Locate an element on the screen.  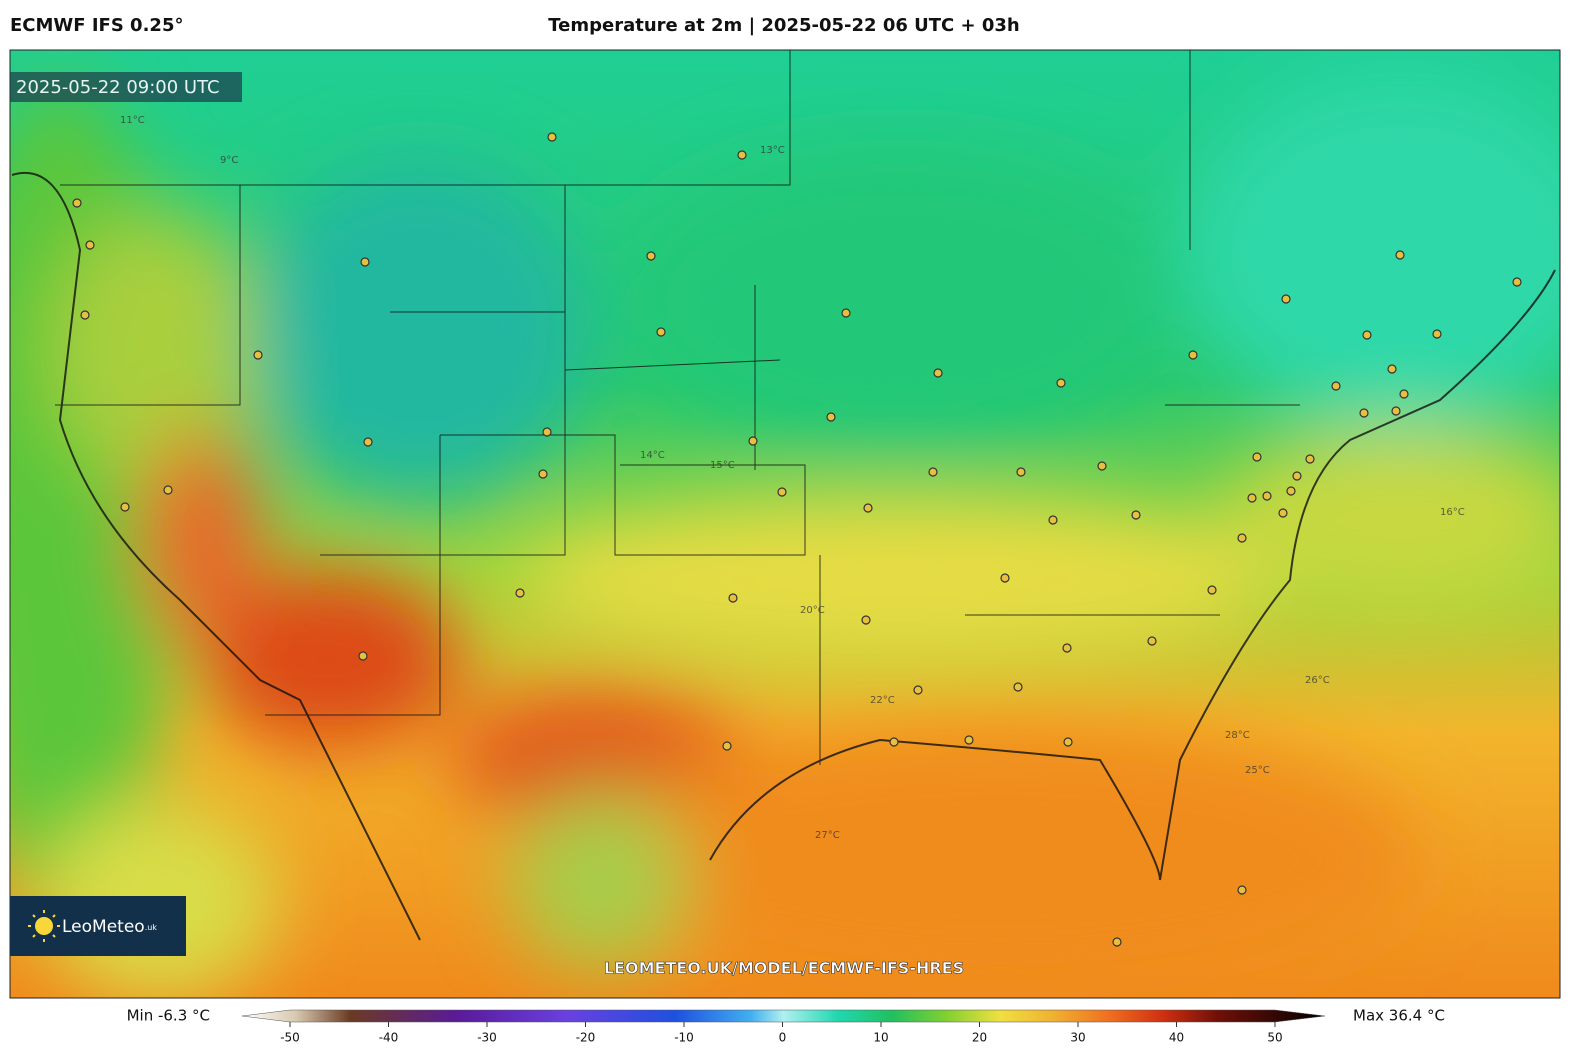
colorbar-tick-label: 50 is located at coordinates (1274, 1038).